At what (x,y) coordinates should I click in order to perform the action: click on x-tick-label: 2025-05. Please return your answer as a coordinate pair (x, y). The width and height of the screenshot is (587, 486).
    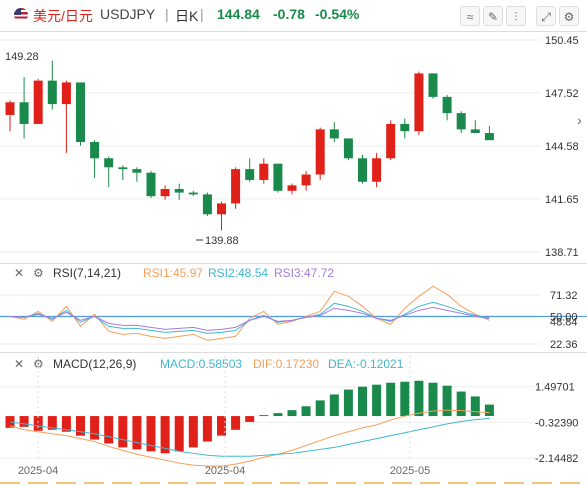
    Looking at the image, I should click on (410, 471).